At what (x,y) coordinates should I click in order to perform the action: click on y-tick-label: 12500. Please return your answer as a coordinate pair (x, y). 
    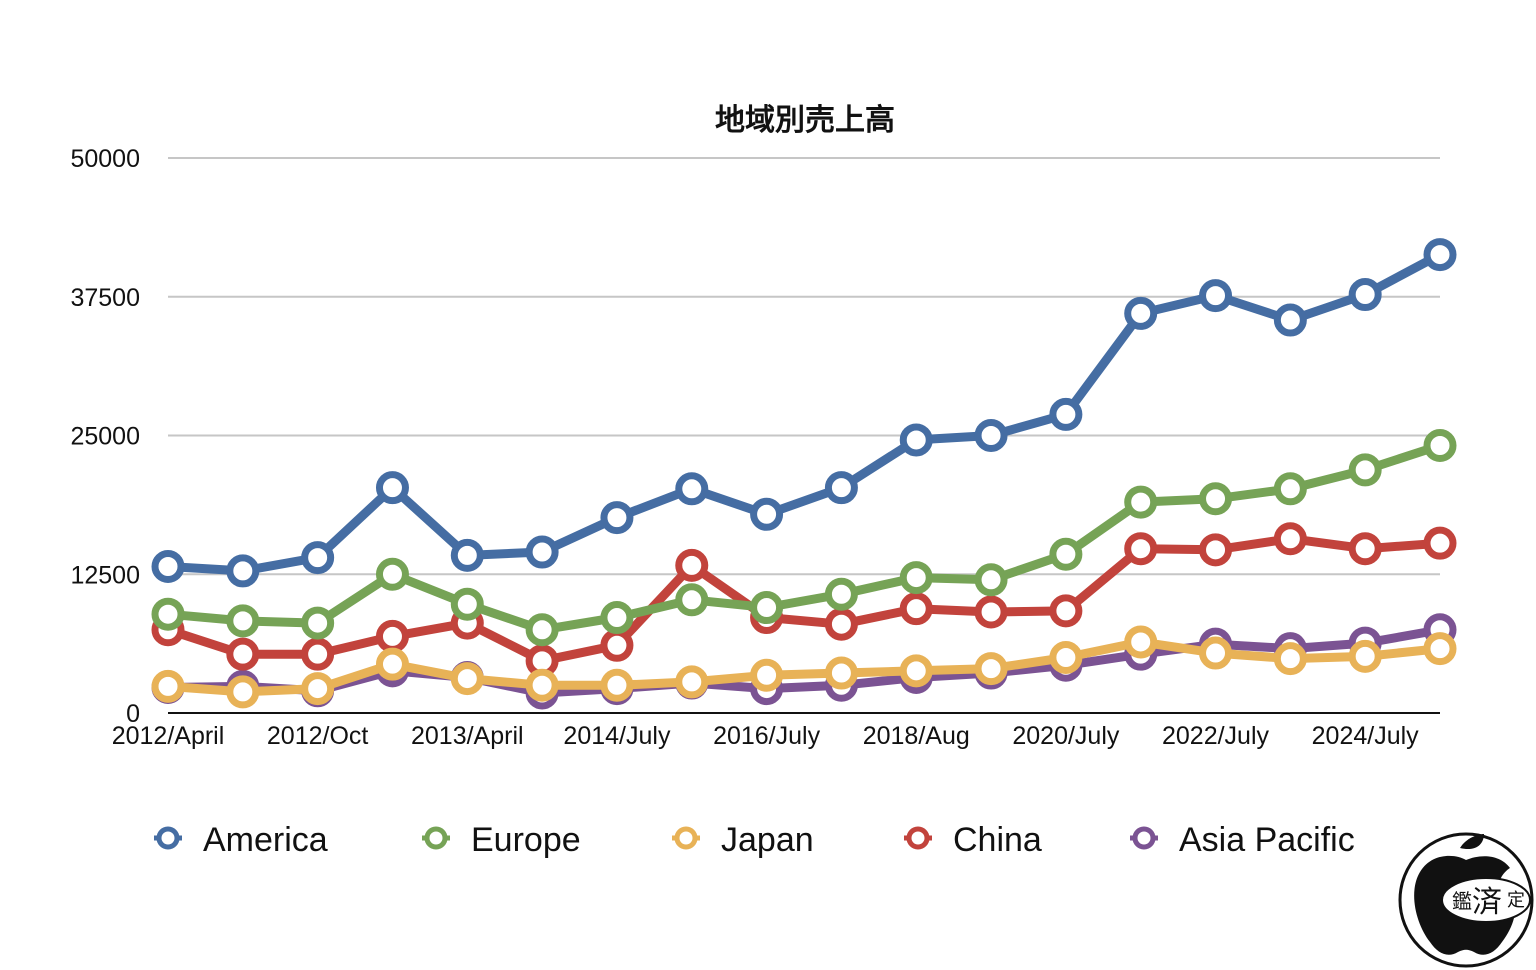
    Looking at the image, I should click on (105, 575).